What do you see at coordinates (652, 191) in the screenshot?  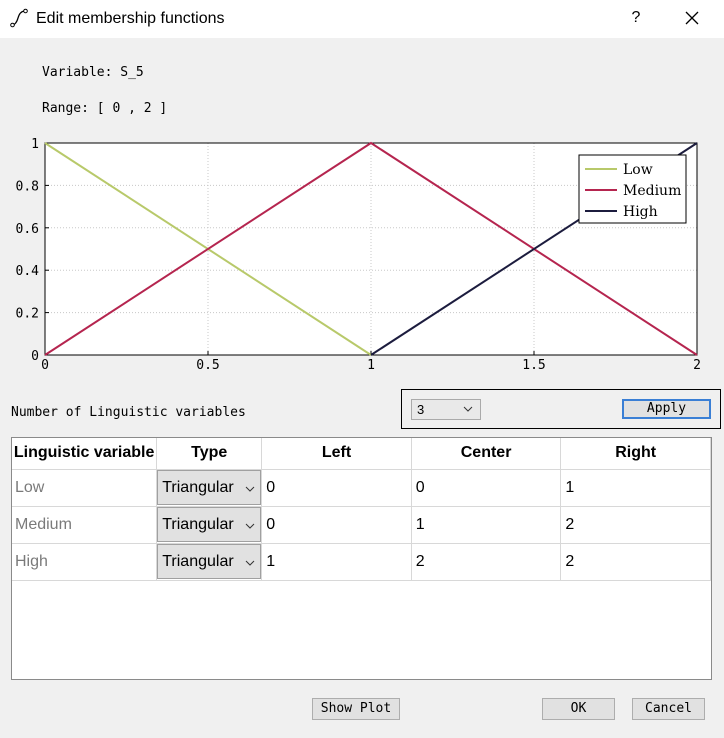 I see `legend-label-medium: Medium` at bounding box center [652, 191].